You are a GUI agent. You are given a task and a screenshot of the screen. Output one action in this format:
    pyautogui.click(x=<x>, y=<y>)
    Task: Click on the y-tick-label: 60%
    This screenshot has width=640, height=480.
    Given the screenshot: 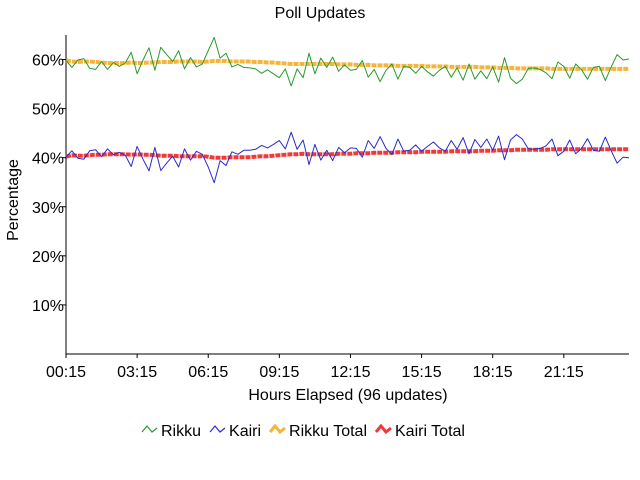 What is the action you would take?
    pyautogui.click(x=48, y=61)
    